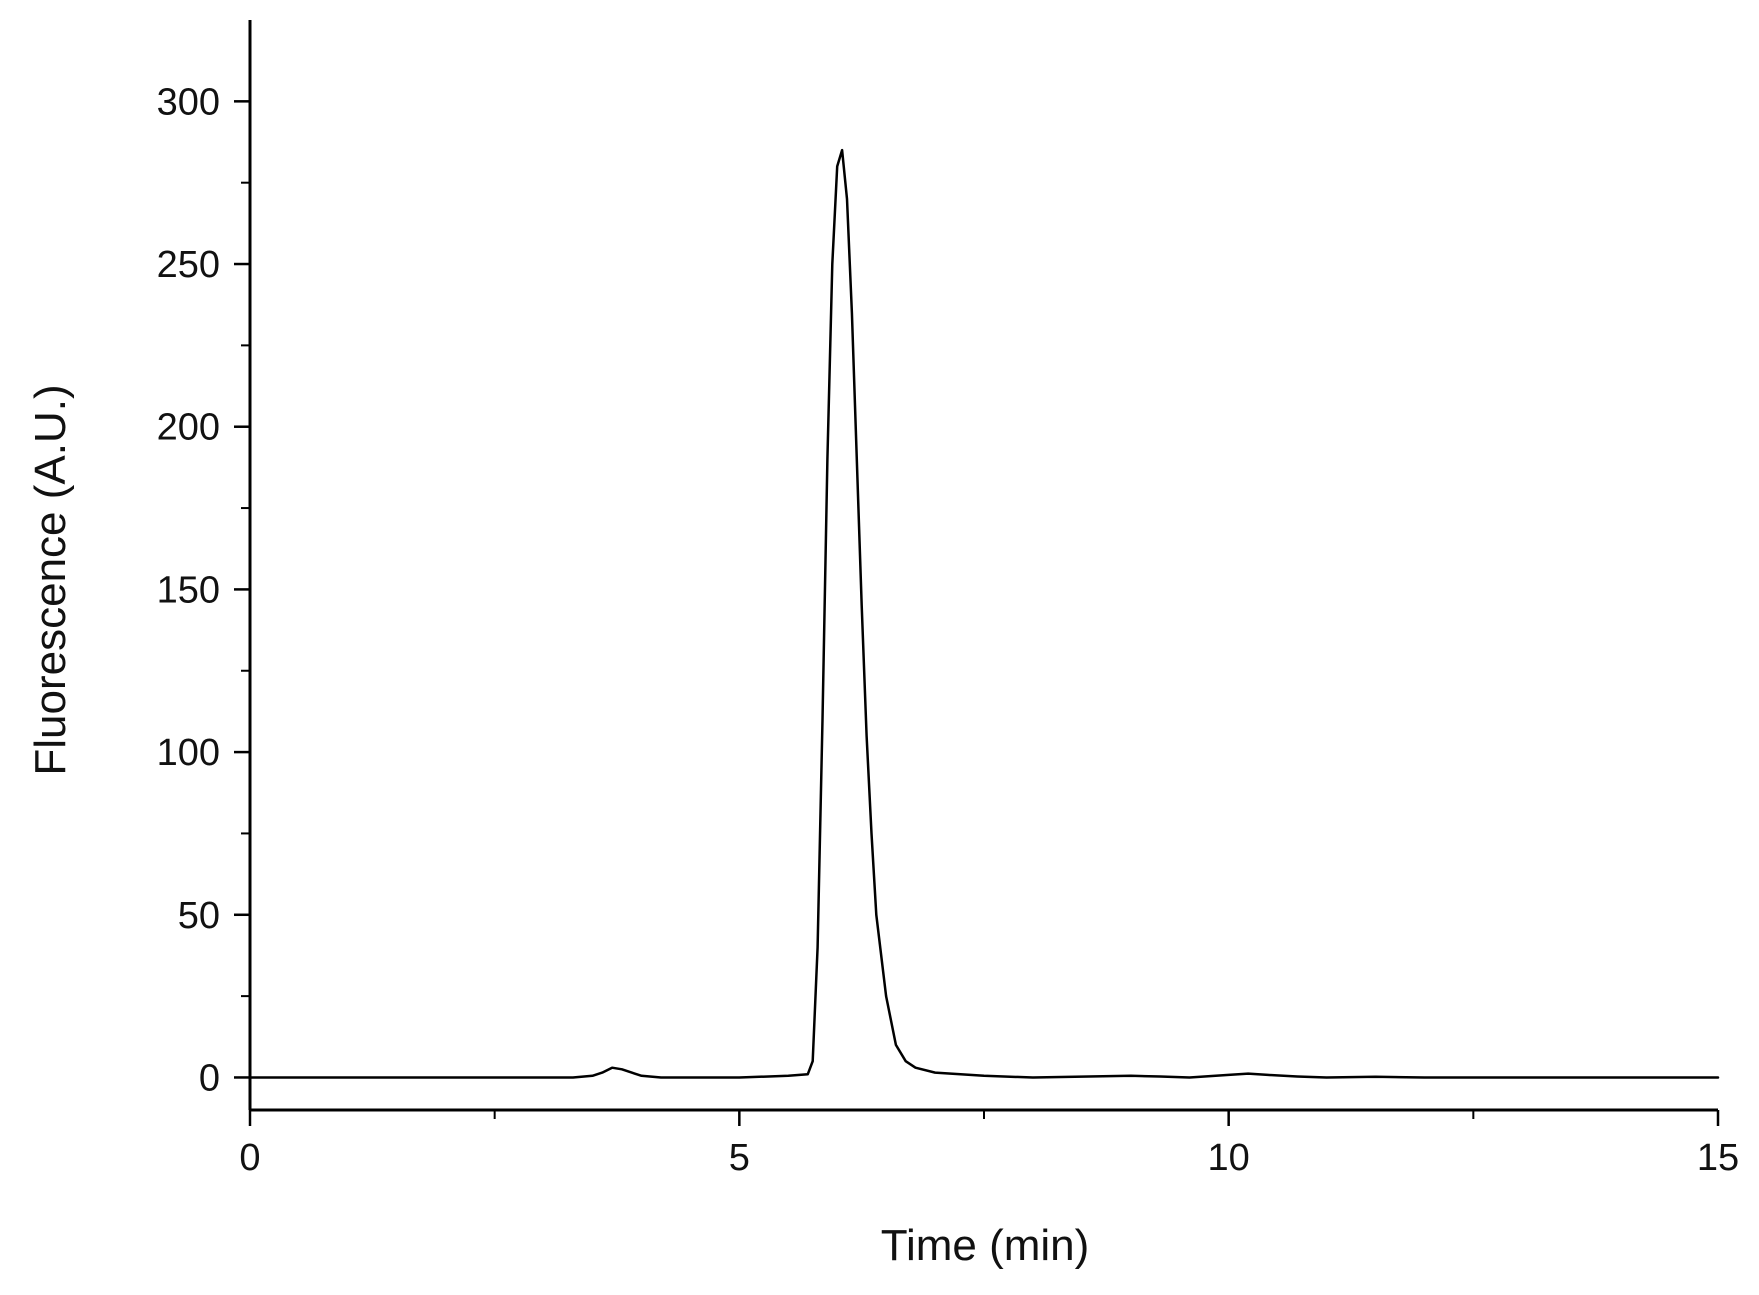 The height and width of the screenshot is (1295, 1759). Describe the element at coordinates (1718, 1158) in the screenshot. I see `x-tick-label: 15` at that location.